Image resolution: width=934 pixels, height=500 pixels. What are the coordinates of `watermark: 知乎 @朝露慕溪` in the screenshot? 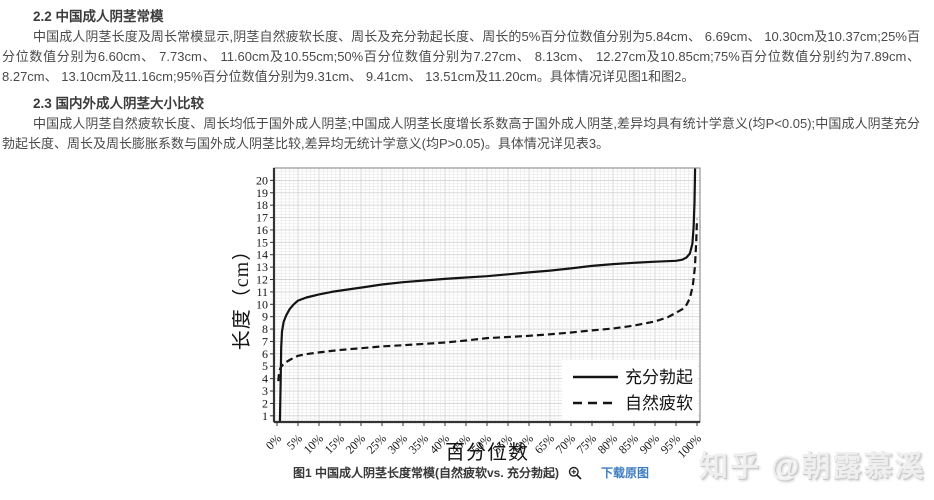 It's located at (812, 467).